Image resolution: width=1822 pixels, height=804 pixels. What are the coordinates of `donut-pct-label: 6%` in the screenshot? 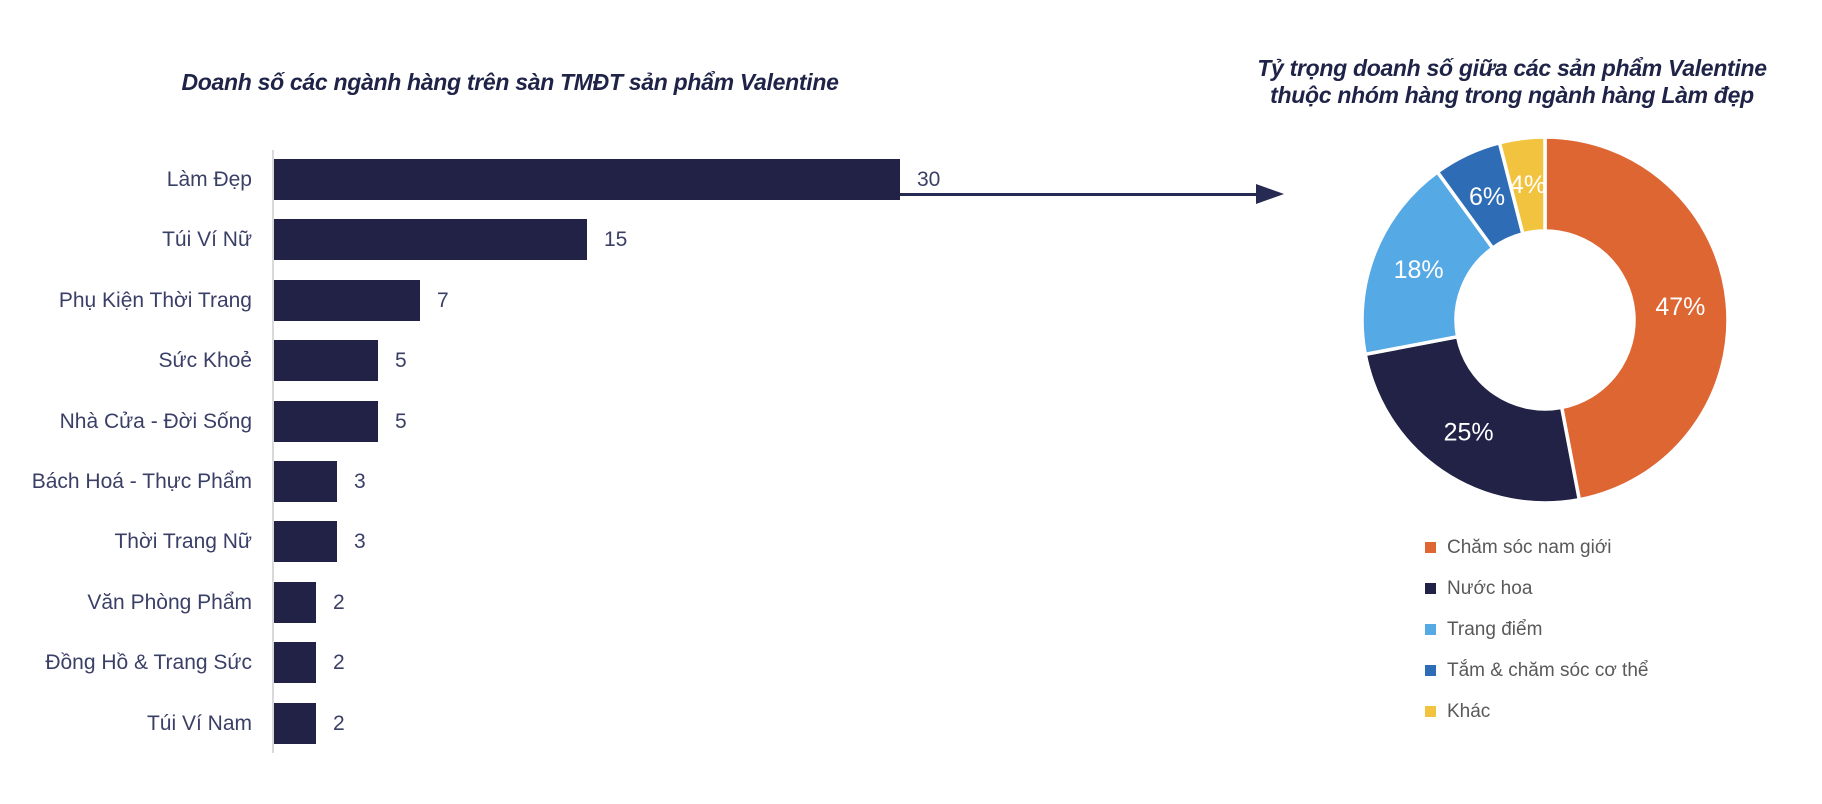 It's located at (1487, 197).